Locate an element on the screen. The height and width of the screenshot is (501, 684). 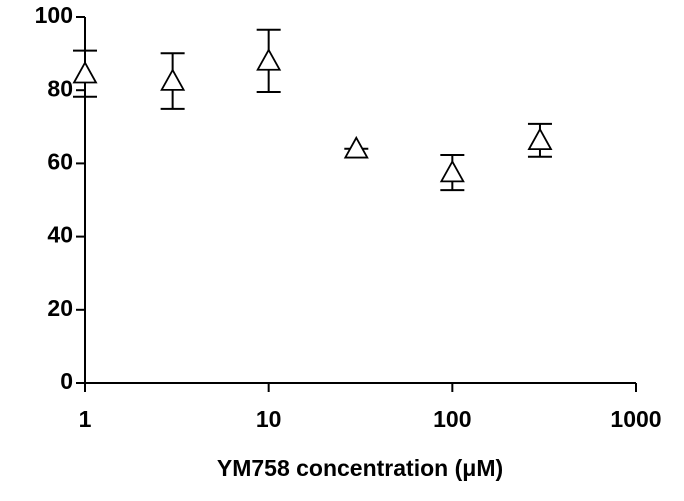
y-tick-label: 80 is located at coordinates (60, 88).